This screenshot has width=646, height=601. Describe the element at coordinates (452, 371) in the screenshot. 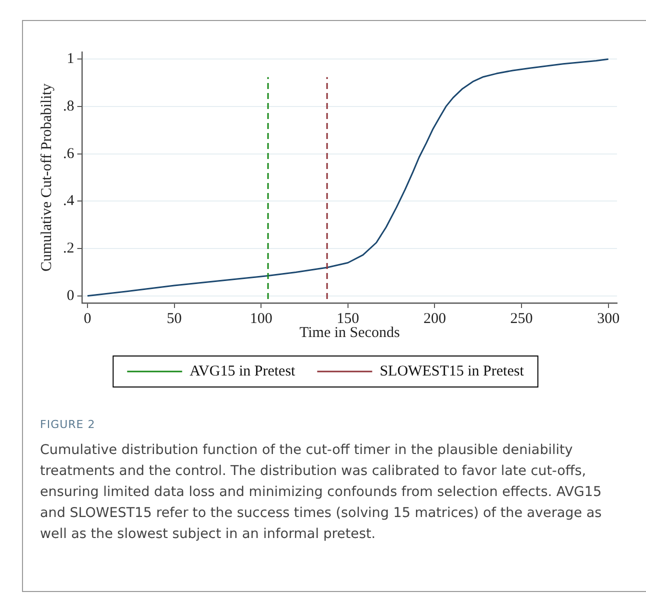

I see `legend-label: SLOWEST15 in Pretest` at that location.